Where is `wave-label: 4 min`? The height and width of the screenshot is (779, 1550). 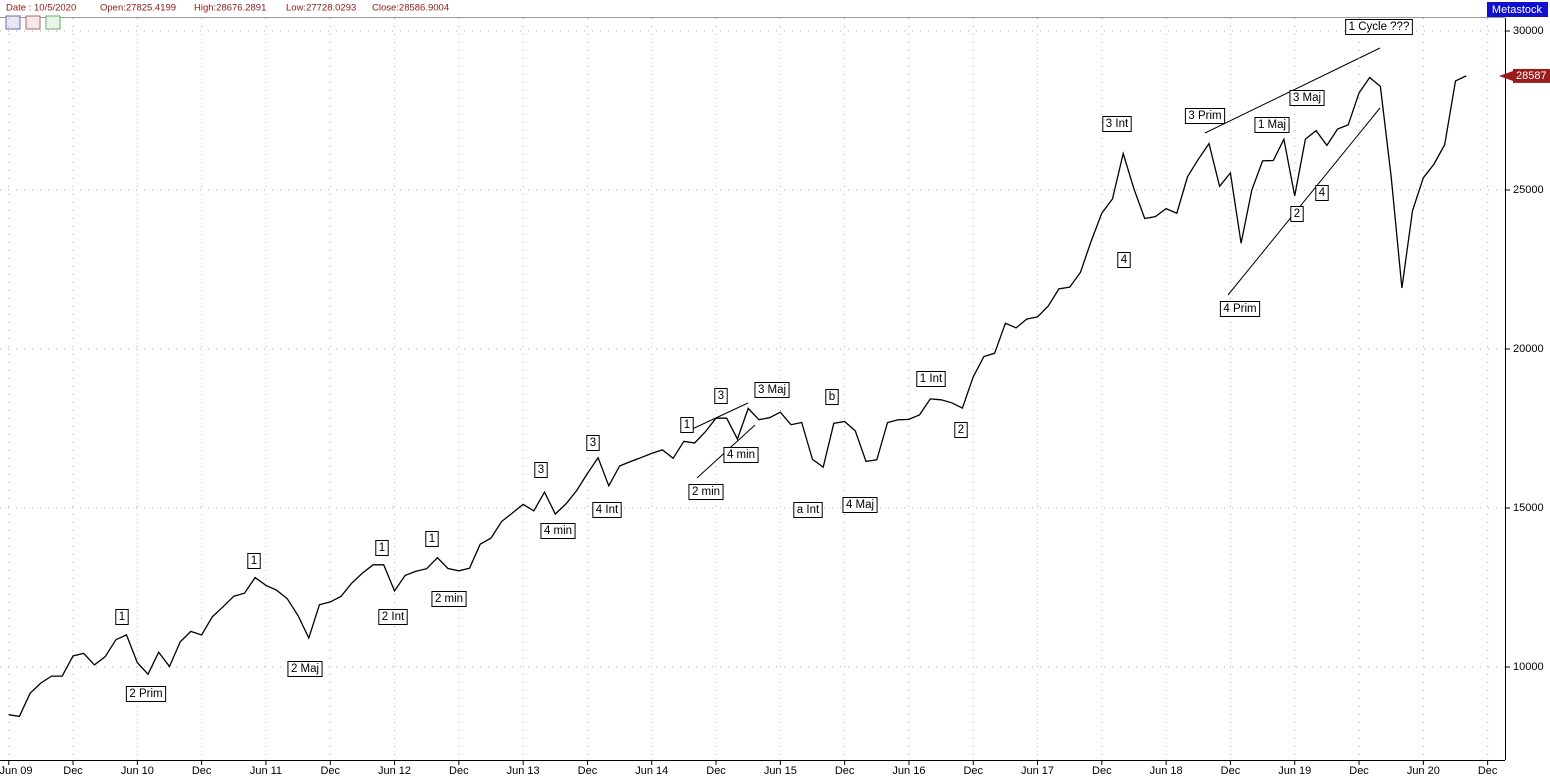 wave-label: 4 min is located at coordinates (741, 455).